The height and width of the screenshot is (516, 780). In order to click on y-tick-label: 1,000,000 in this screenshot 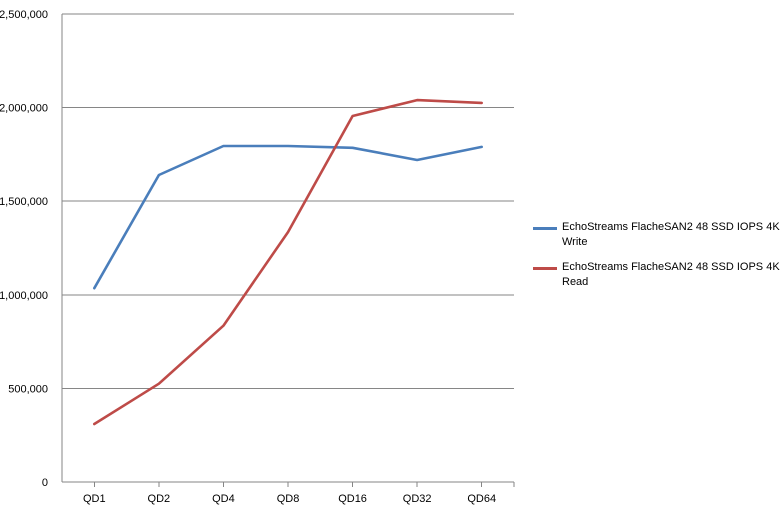, I will do `click(24, 296)`.